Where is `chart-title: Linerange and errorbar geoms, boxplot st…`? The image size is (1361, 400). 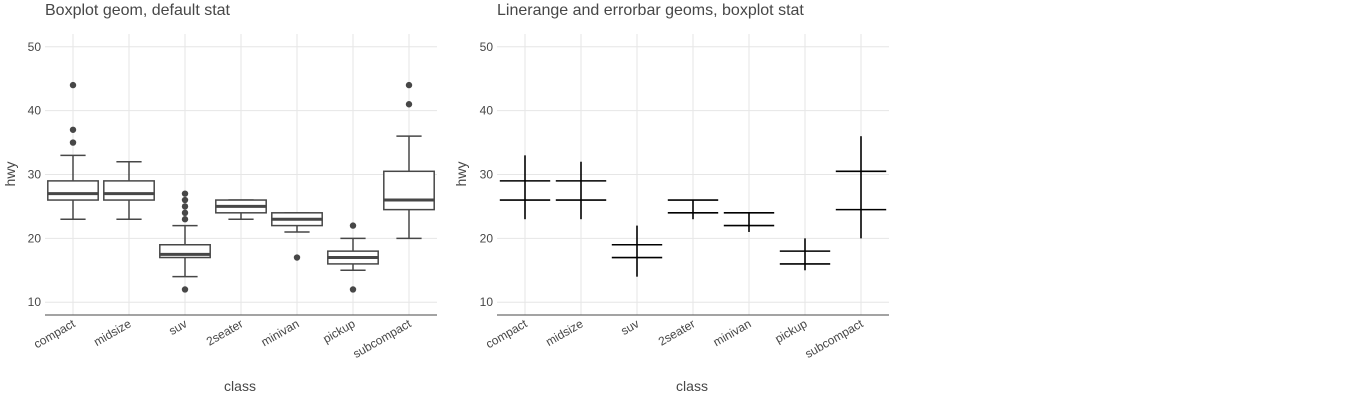
chart-title: Linerange and errorbar geoms, boxplot st… is located at coordinates (650, 10).